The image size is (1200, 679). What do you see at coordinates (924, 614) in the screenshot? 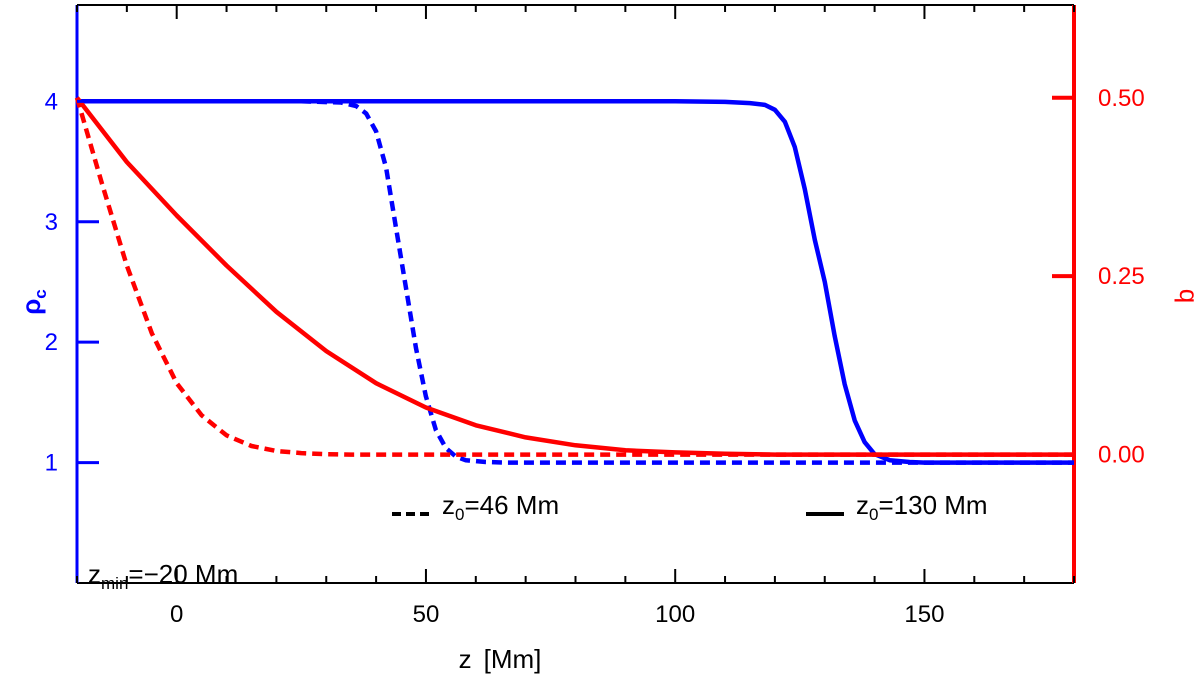
I see `x-tick-label: 150` at bounding box center [924, 614].